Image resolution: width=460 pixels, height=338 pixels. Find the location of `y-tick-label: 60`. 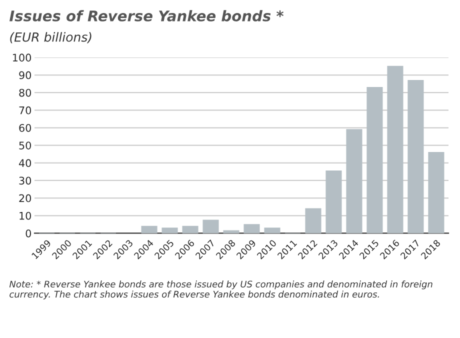

y-tick-label: 60 is located at coordinates (25, 128).